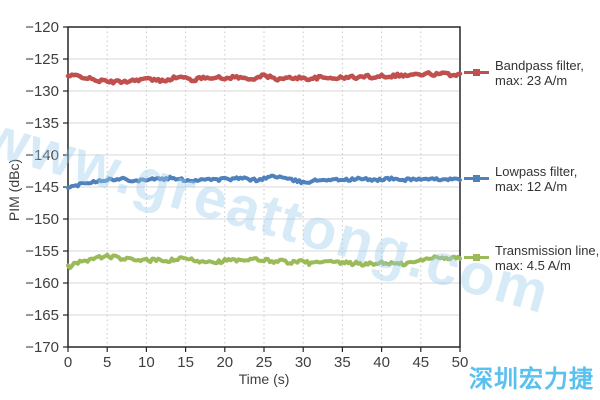 This screenshot has width=600, height=400. I want to click on series-line-transmission, so click(264, 261).